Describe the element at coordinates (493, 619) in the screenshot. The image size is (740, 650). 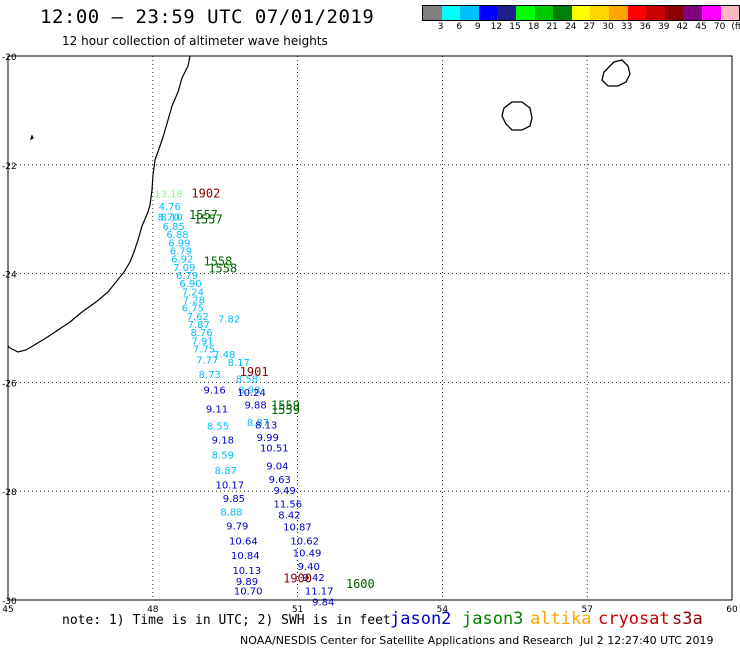
I see `legend-jason3: jason3` at that location.